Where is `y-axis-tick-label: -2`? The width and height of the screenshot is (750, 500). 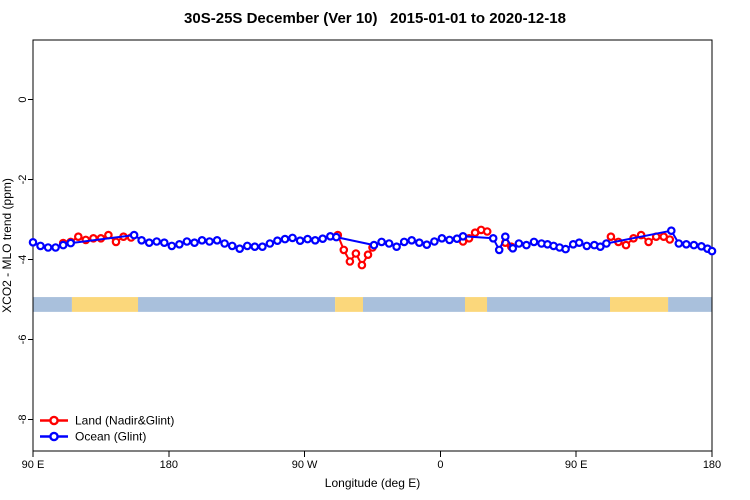
y-axis-tick-label: -2 is located at coordinates (23, 180).